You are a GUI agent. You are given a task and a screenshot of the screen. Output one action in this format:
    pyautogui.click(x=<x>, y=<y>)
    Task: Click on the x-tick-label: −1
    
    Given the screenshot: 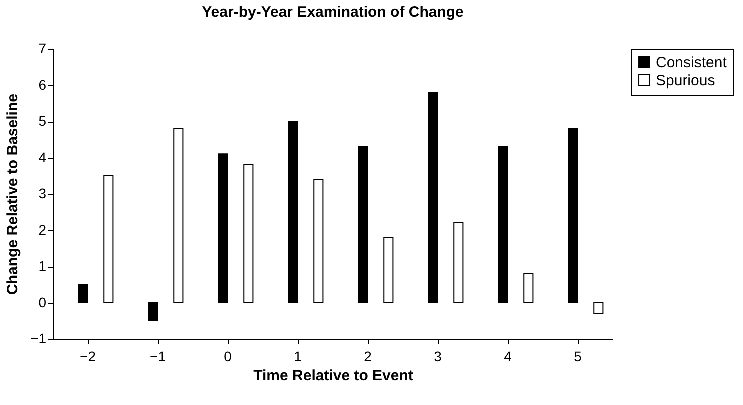 What is the action you would take?
    pyautogui.click(x=158, y=356)
    